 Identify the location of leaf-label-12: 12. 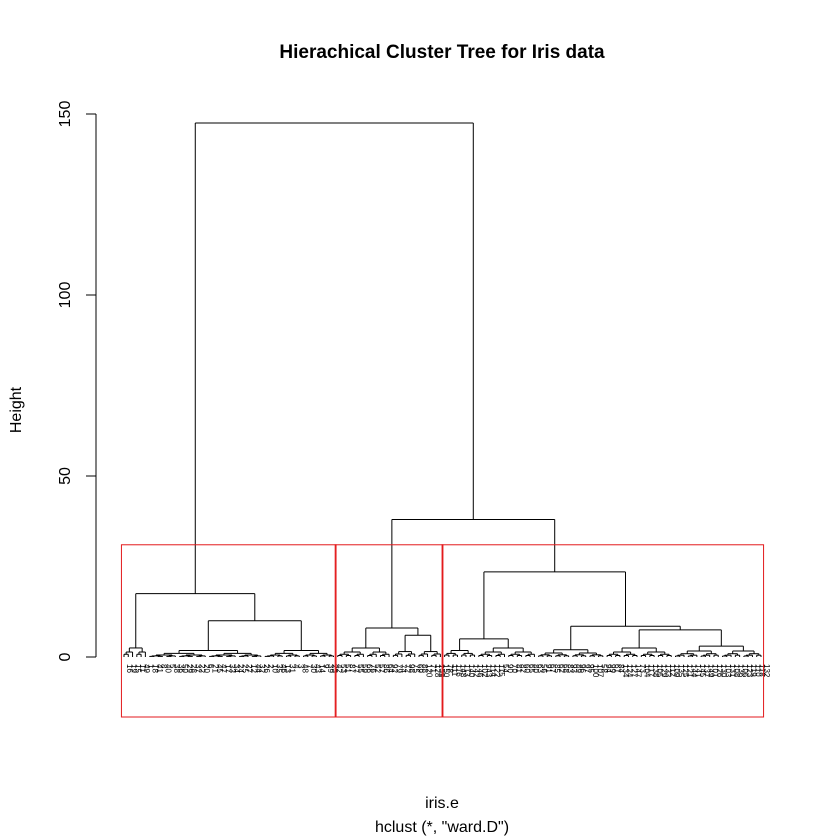
(253, 668).